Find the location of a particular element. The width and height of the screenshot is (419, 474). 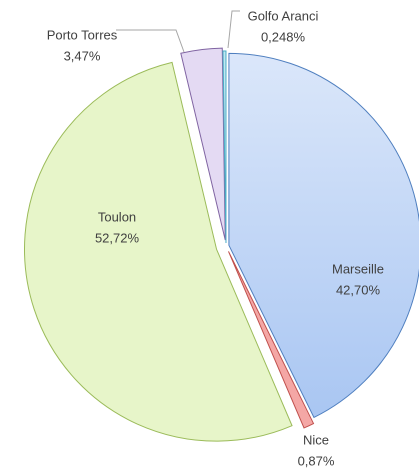

slice-label: Marseille is located at coordinates (358, 268).